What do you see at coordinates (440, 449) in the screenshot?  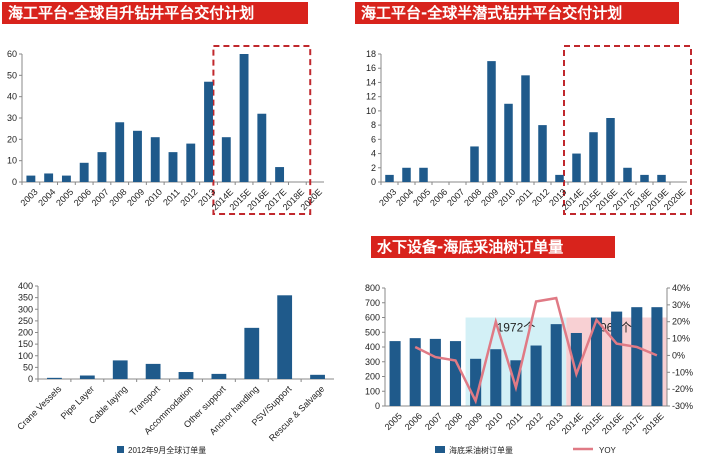 I see `legend-swatch-bars` at bounding box center [440, 449].